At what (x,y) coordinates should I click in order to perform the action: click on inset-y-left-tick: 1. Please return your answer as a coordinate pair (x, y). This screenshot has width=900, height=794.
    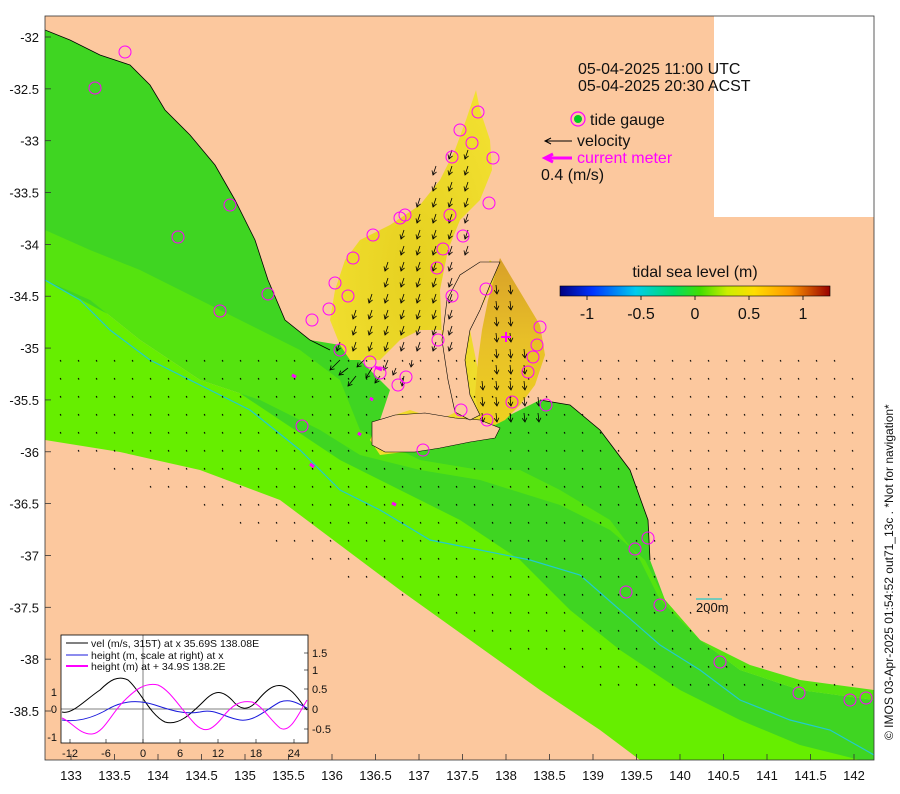
    Looking at the image, I should click on (54, 693).